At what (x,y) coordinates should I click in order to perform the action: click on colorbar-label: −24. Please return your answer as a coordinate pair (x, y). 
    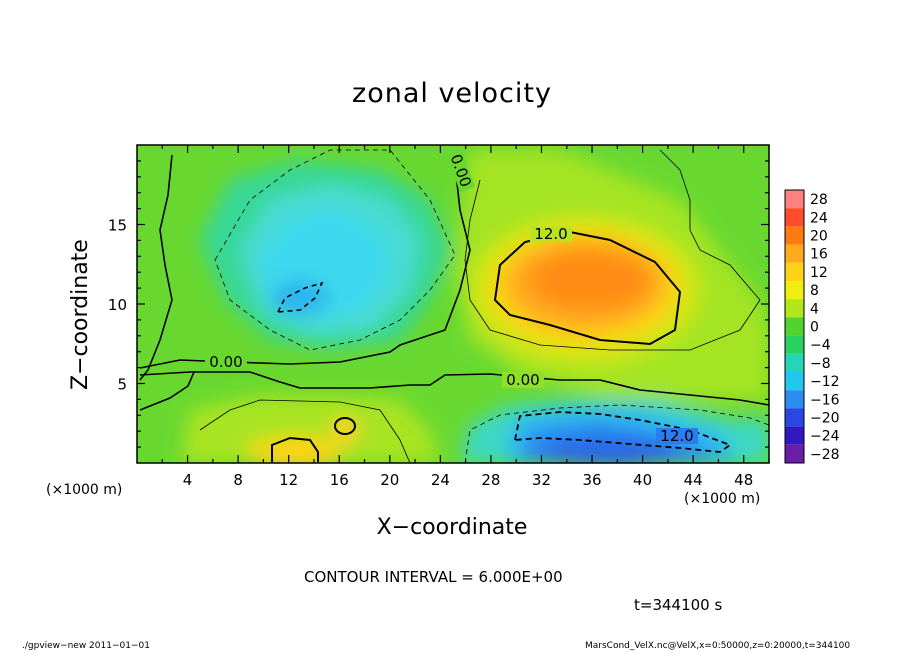
    Looking at the image, I should click on (825, 437).